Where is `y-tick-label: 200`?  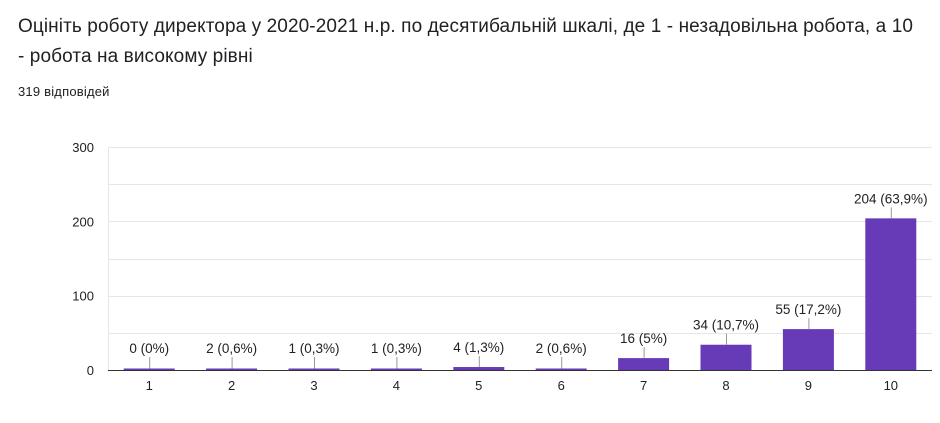
y-tick-label: 200 is located at coordinates (83, 221).